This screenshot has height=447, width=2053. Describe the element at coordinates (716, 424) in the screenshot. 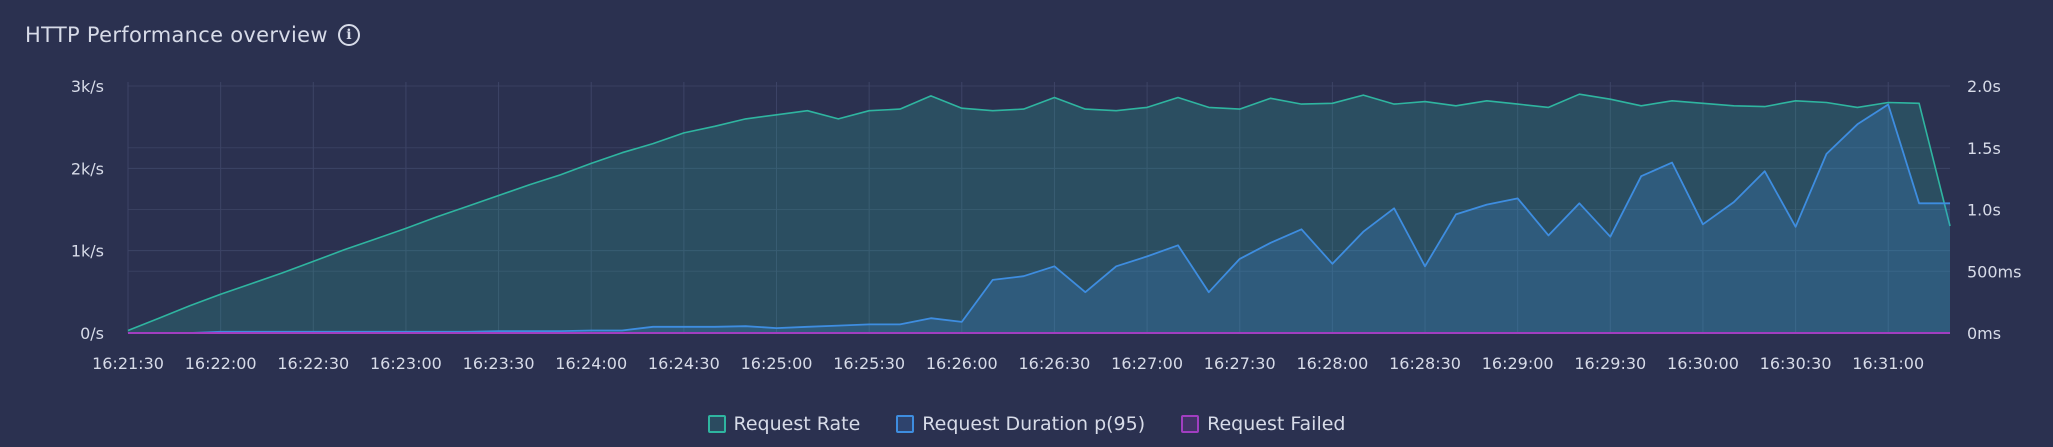

I see `legend-swatch-request-rate` at that location.